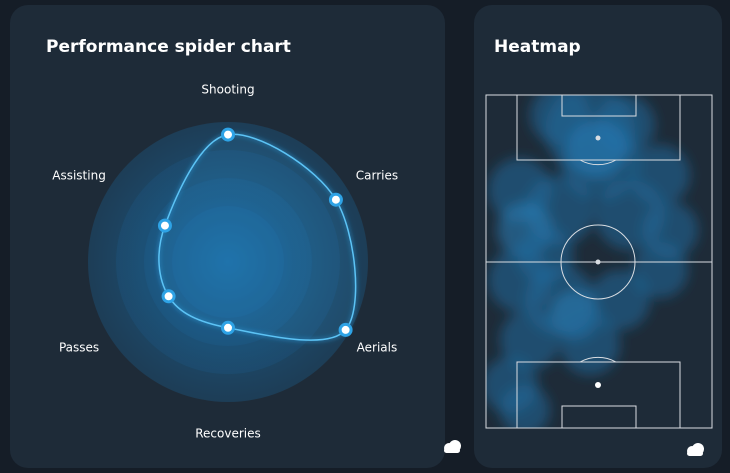 The height and width of the screenshot is (473, 730). What do you see at coordinates (227, 90) in the screenshot?
I see `axis-label: Shooting` at bounding box center [227, 90].